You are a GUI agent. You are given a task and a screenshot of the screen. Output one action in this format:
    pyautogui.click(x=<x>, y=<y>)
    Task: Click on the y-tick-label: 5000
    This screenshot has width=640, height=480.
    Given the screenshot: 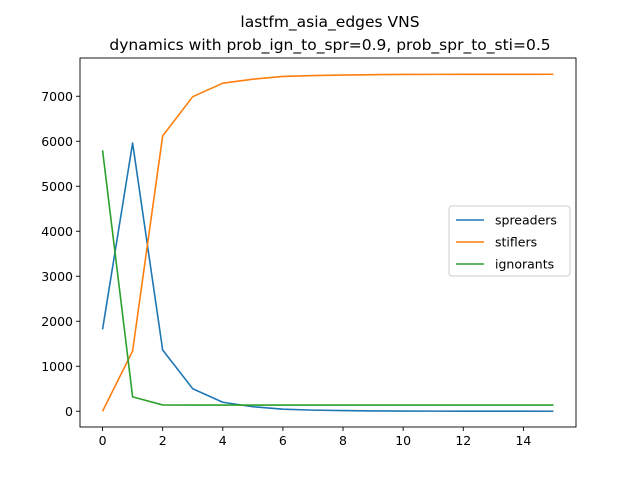 What is the action you would take?
    pyautogui.click(x=57, y=186)
    